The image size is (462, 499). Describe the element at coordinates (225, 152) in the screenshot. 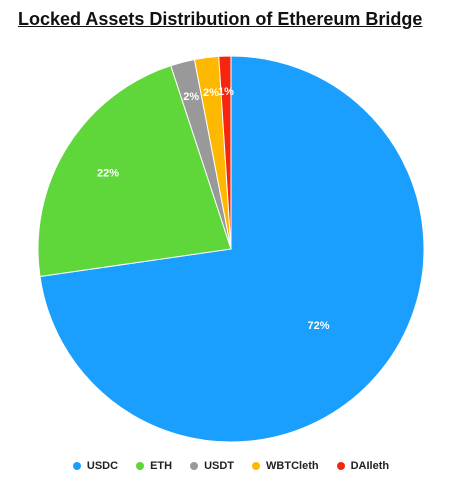

I see `pie-slice-daileth` at that location.